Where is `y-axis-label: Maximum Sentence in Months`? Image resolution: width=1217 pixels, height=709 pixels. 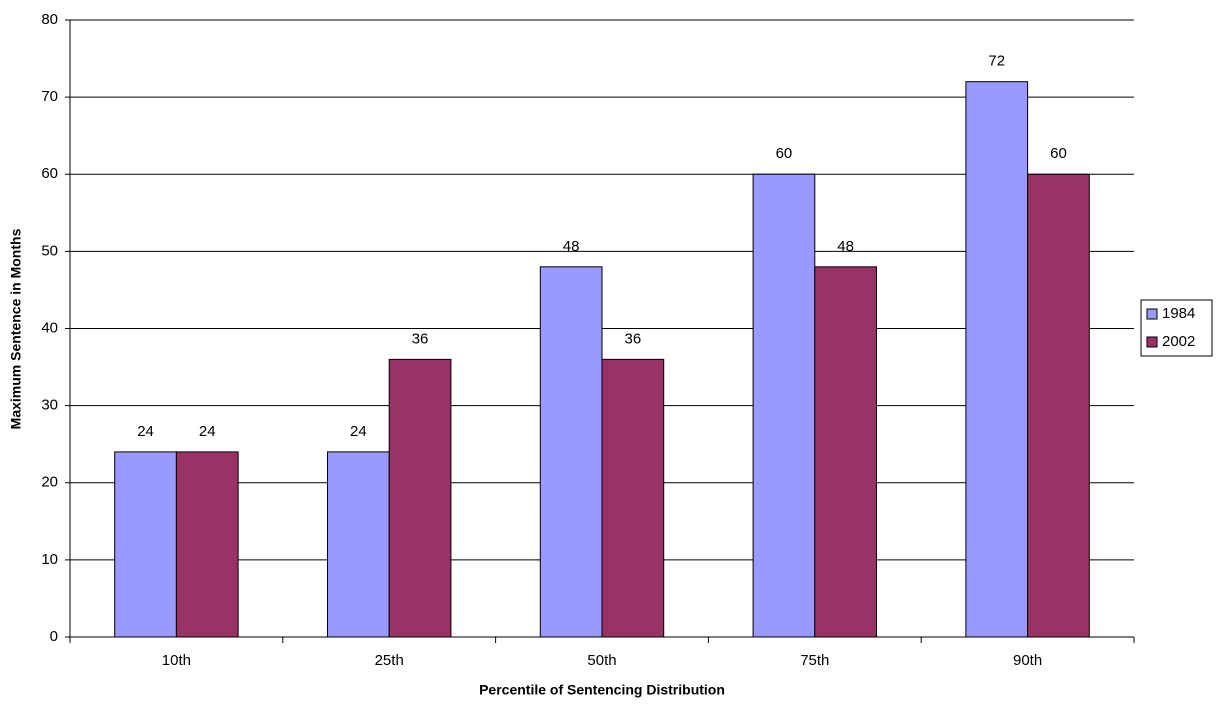 y-axis-label: Maximum Sentence in Months is located at coordinates (16, 328).